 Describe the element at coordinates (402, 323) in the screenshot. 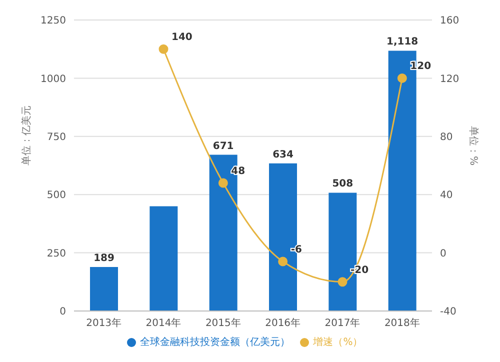

I see `x-tick-label: 2018年` at that location.